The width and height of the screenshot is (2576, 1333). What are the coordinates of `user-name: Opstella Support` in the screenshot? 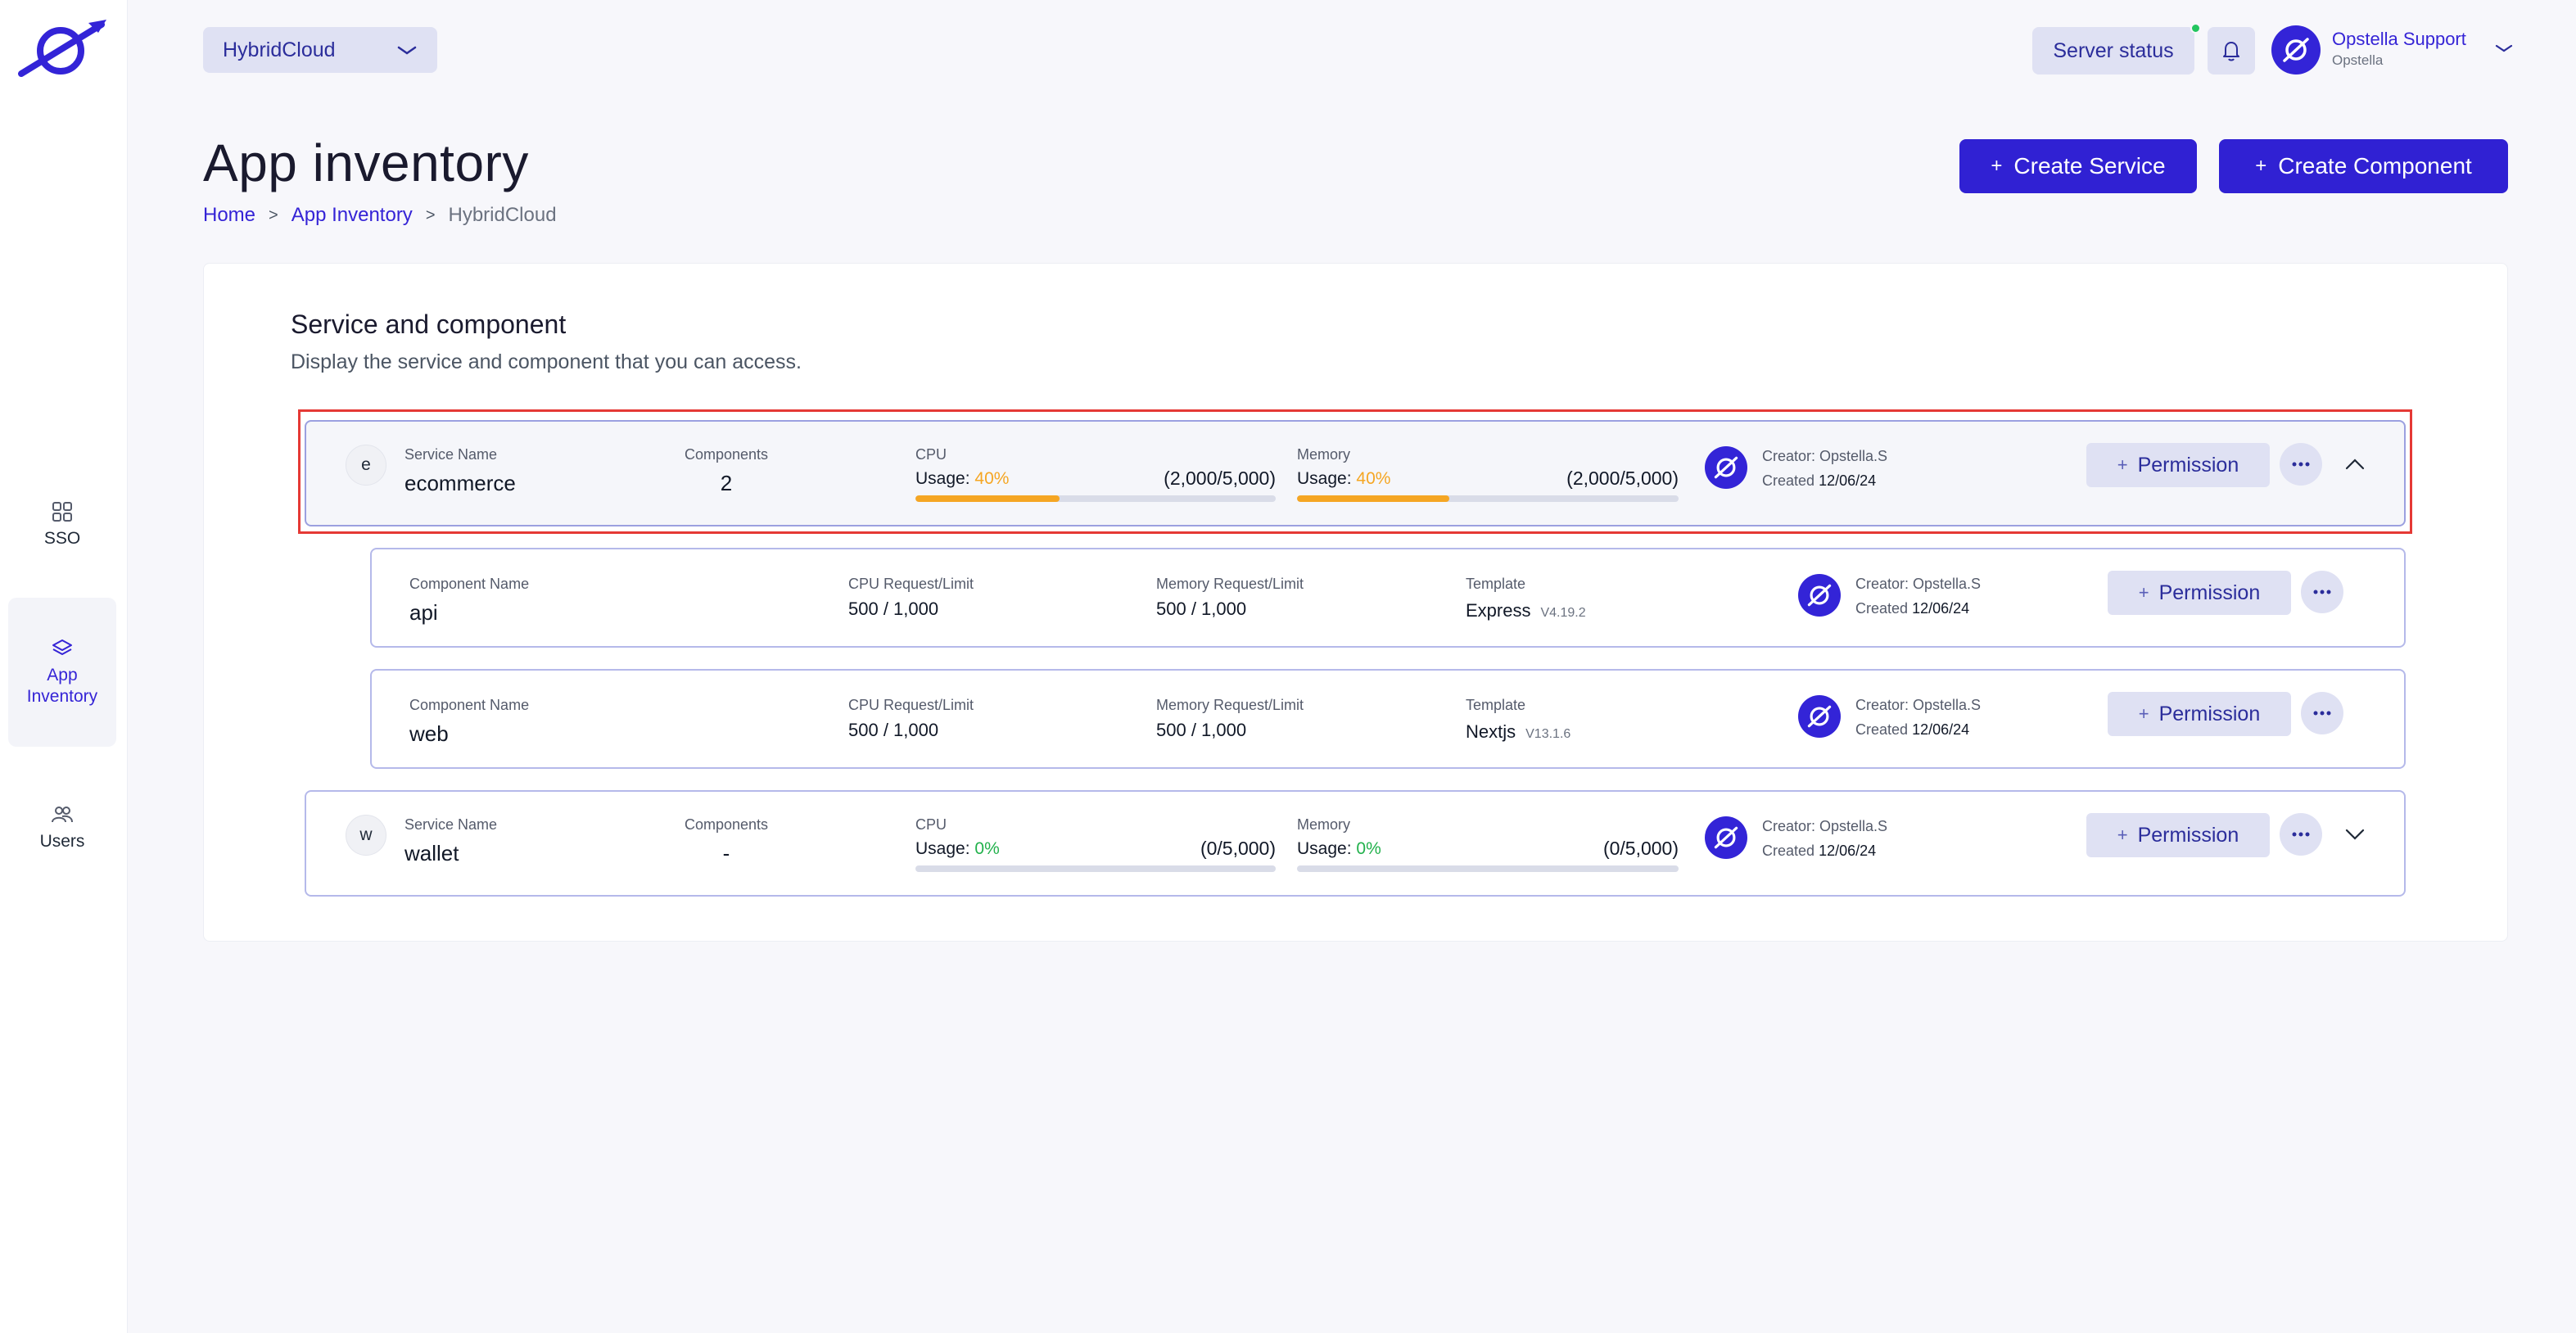 It's located at (2399, 39).